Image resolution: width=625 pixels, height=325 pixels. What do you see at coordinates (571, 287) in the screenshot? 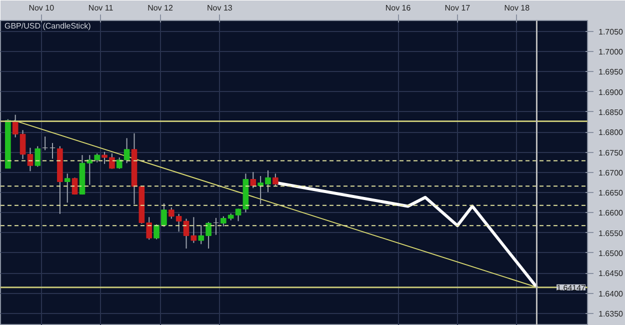
I see `ref-line-label: 1.64147` at bounding box center [571, 287].